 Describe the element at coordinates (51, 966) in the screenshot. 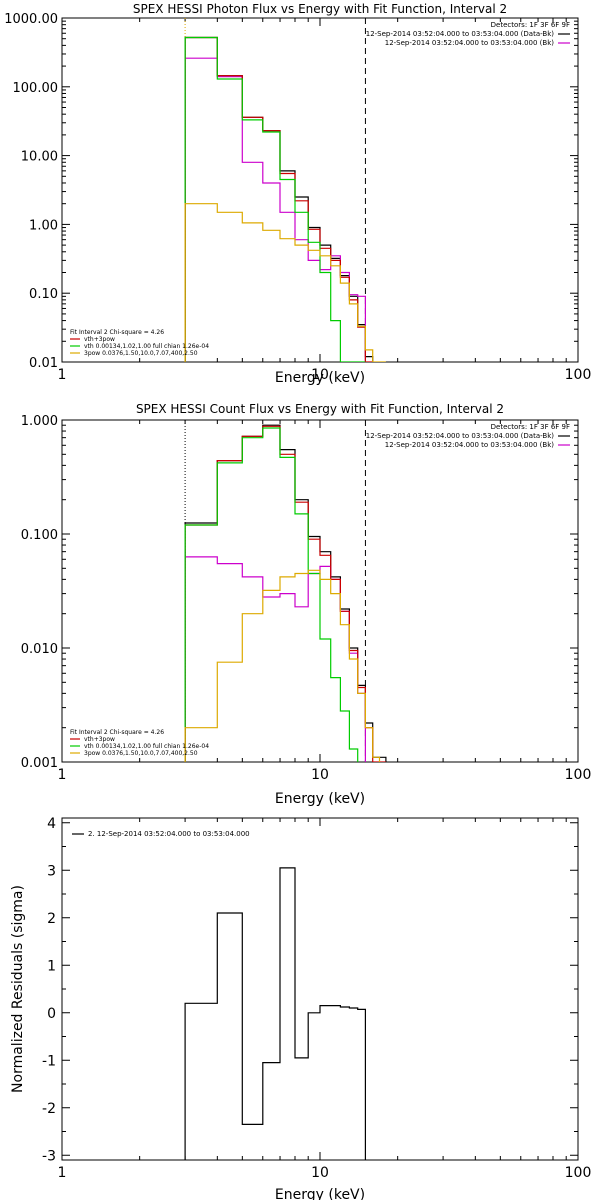

I see `y-tick-label: 1` at that location.